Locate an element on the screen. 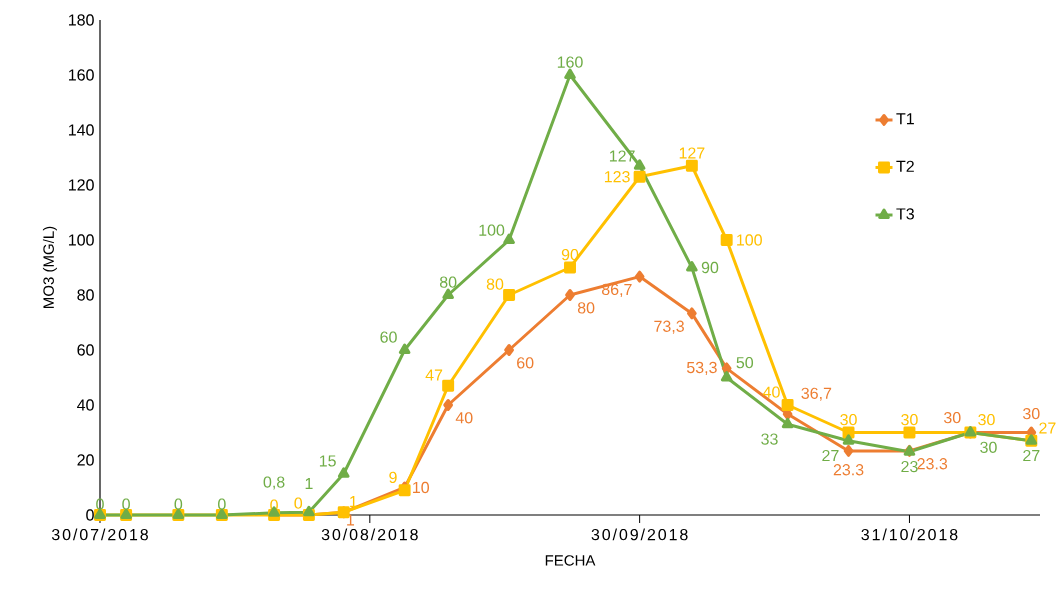 The width and height of the screenshot is (1061, 591). y-tick-label: 40 is located at coordinates (85, 405).